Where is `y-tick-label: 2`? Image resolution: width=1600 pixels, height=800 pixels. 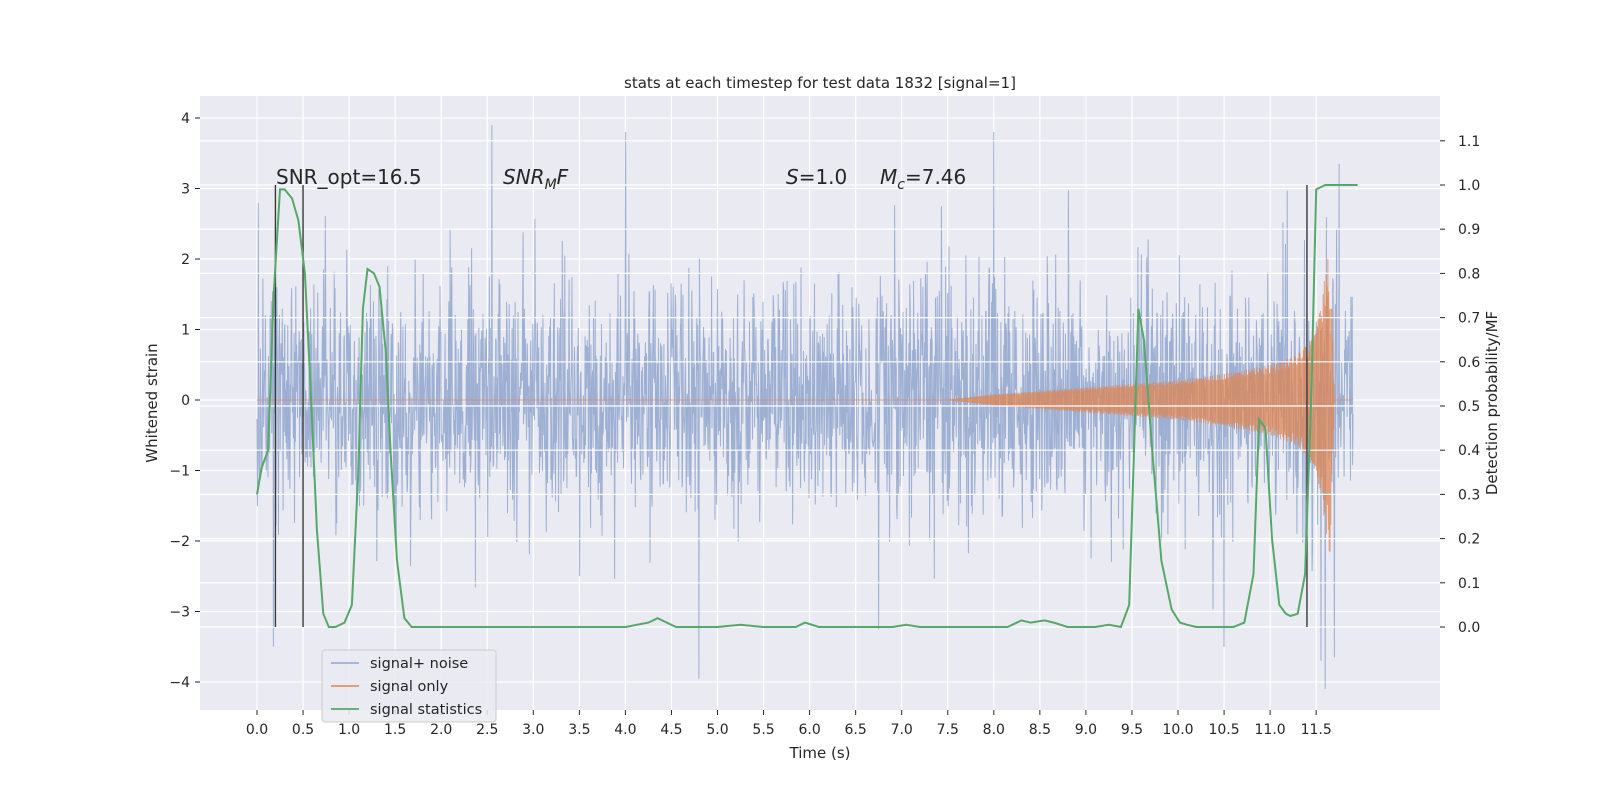
y-tick-label: 2 is located at coordinates (185, 260).